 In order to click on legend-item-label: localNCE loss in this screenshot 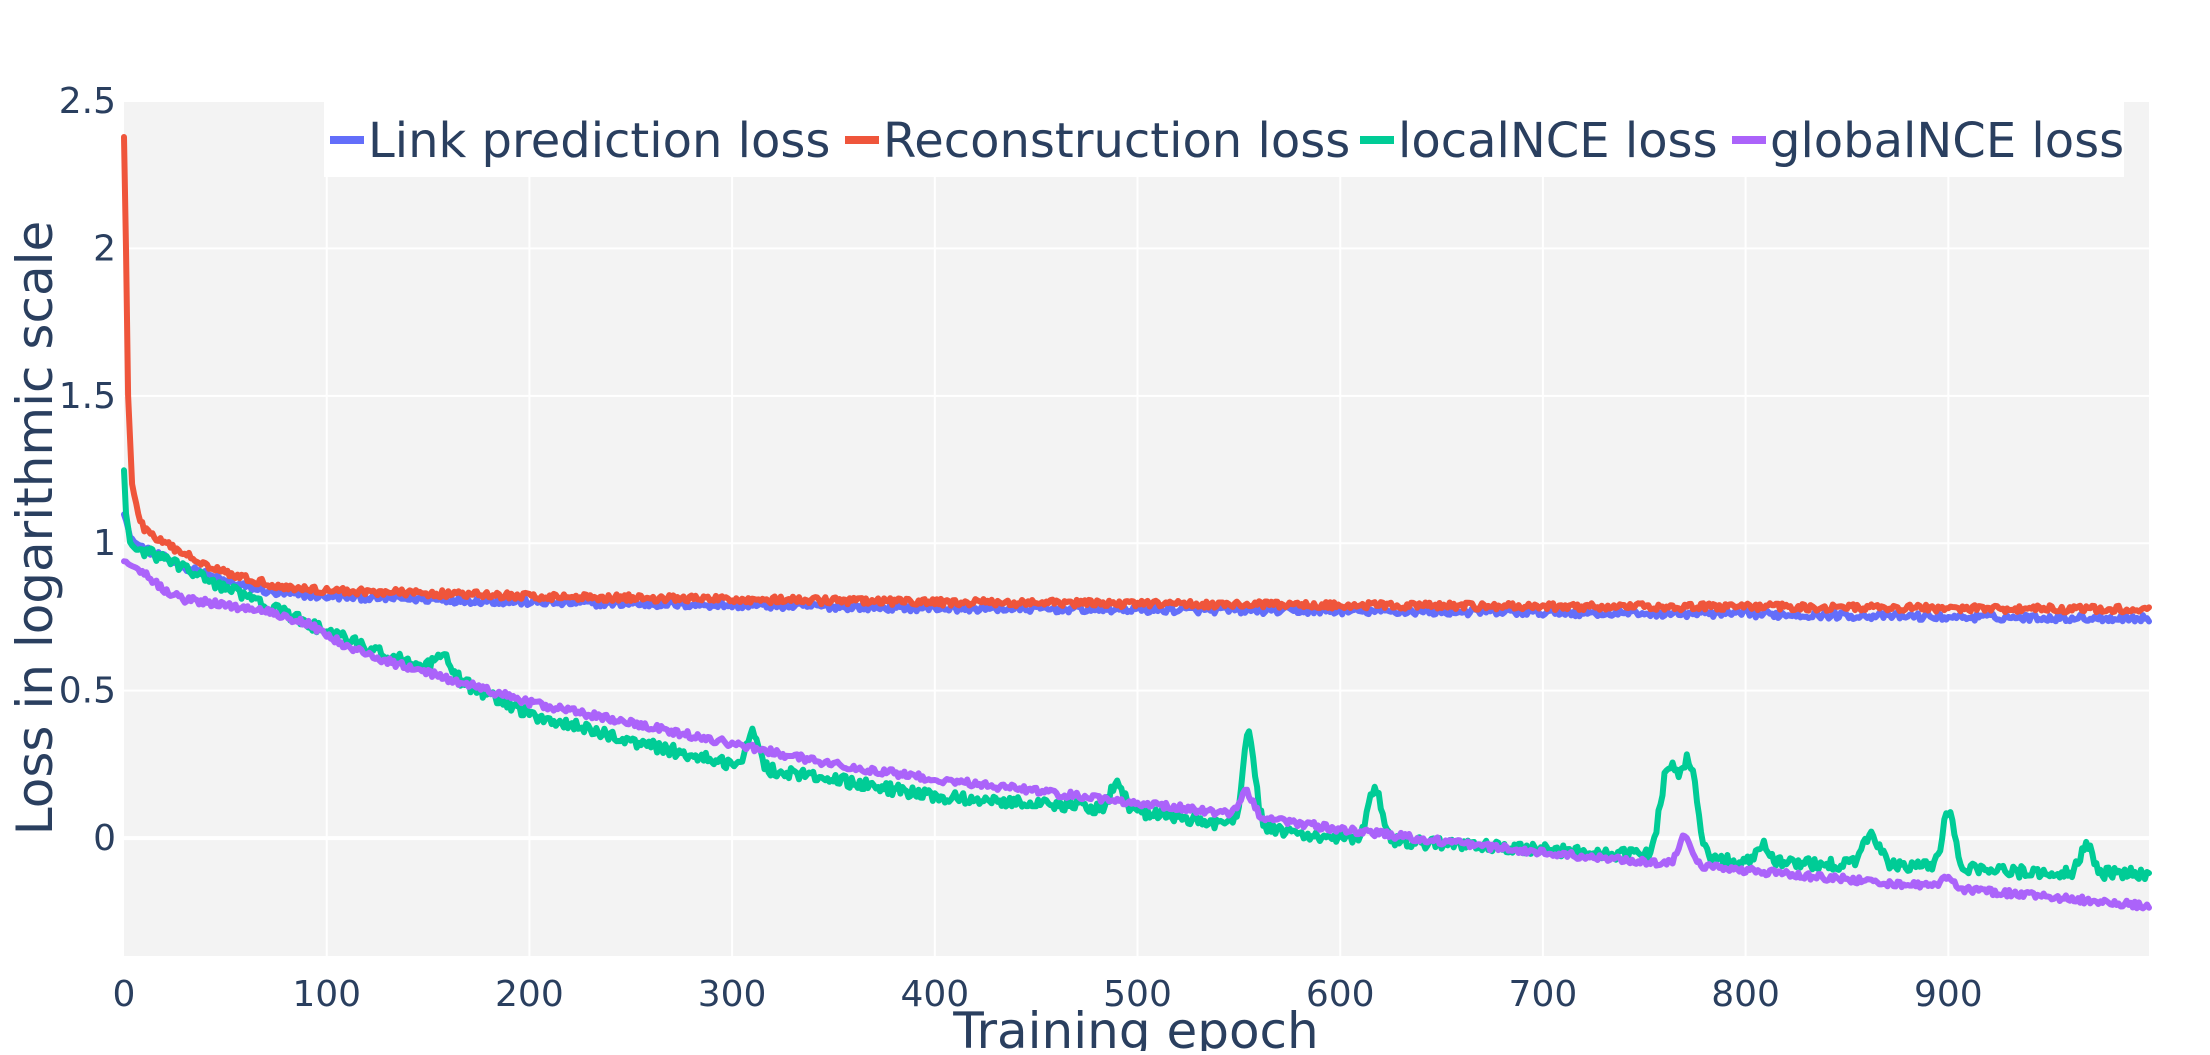, I will do `click(1558, 141)`.